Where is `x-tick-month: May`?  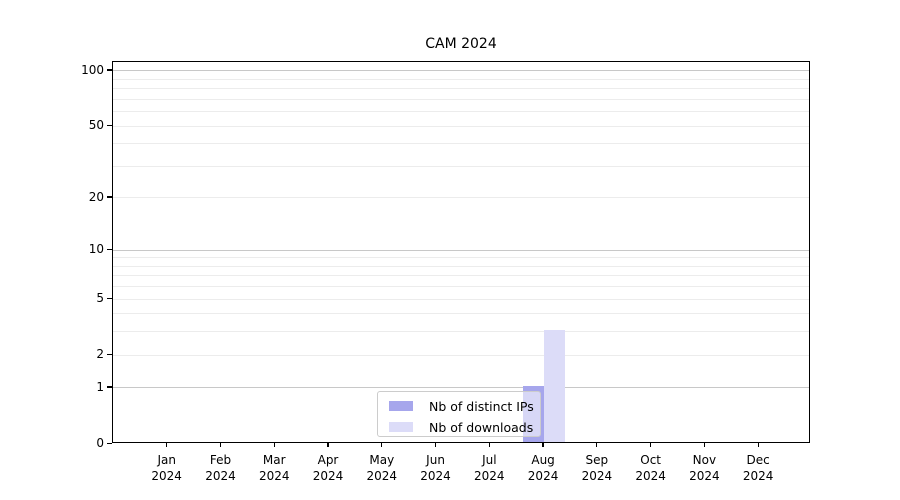
x-tick-month: May is located at coordinates (382, 460).